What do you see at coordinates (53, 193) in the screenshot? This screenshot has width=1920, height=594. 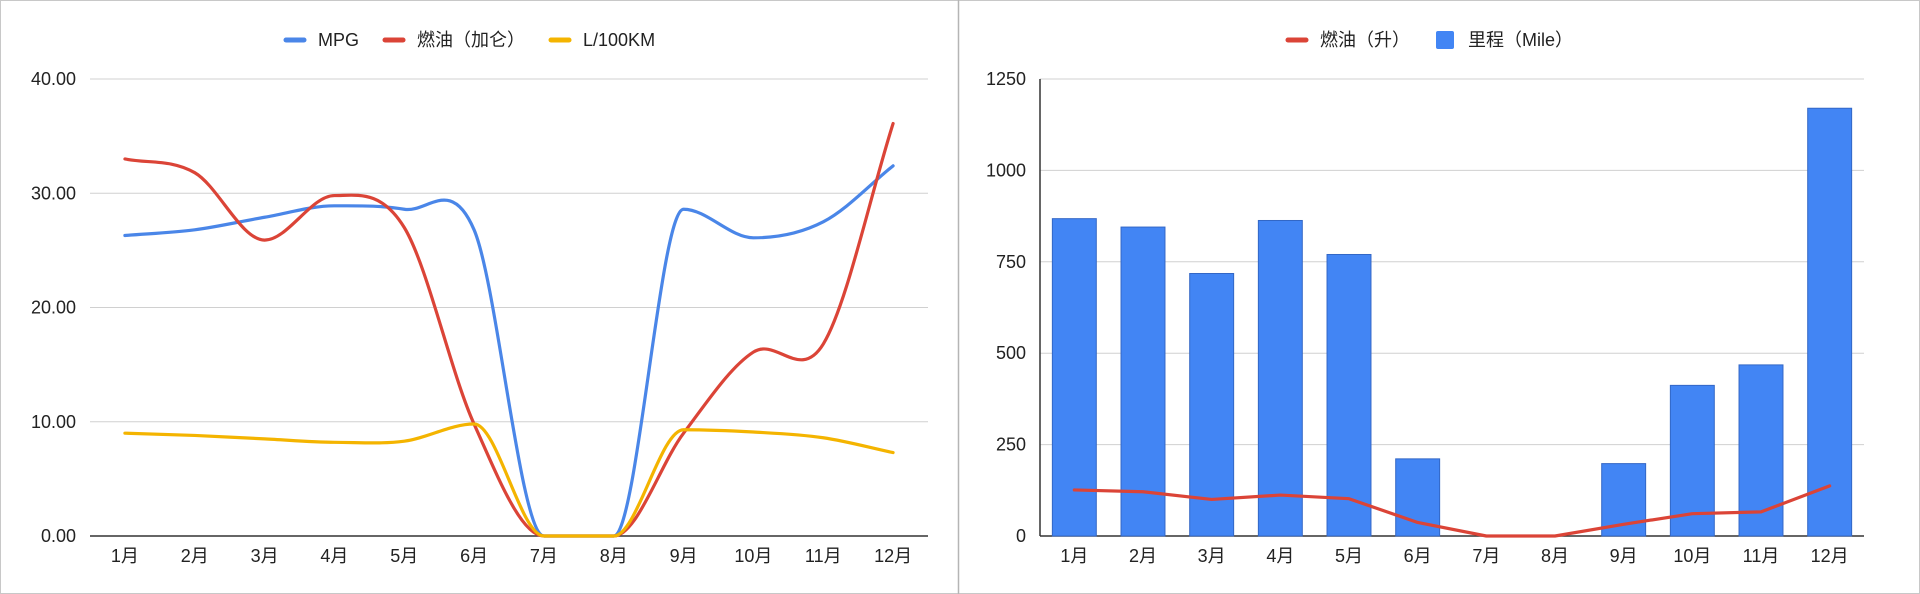 I see `y-tick-label: 30.00` at bounding box center [53, 193].